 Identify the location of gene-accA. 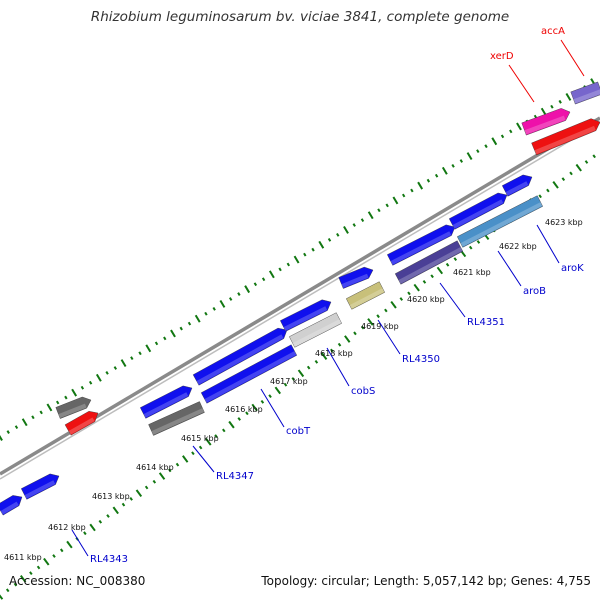
(585, 93).